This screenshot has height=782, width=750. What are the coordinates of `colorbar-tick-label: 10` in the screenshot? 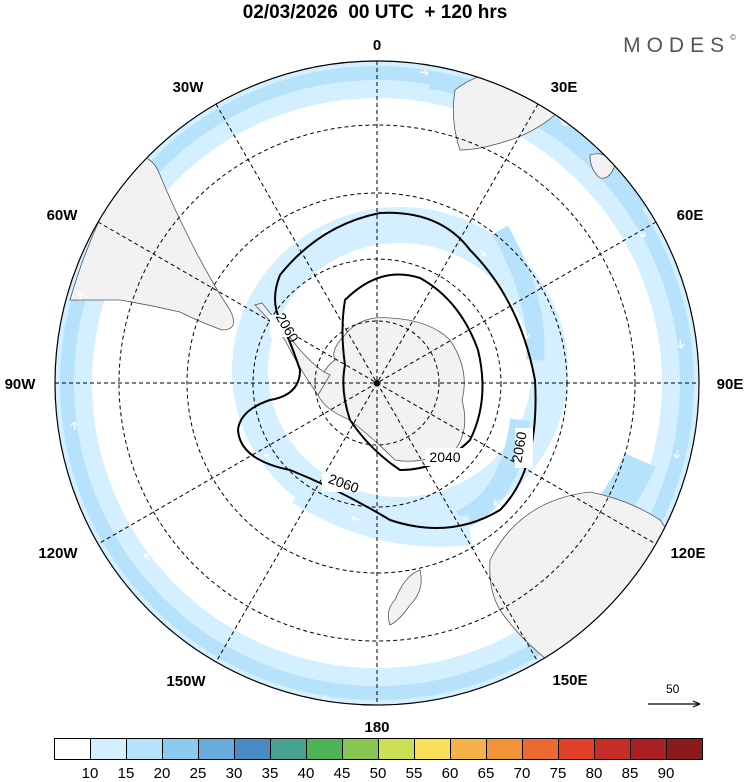 It's located at (90, 773).